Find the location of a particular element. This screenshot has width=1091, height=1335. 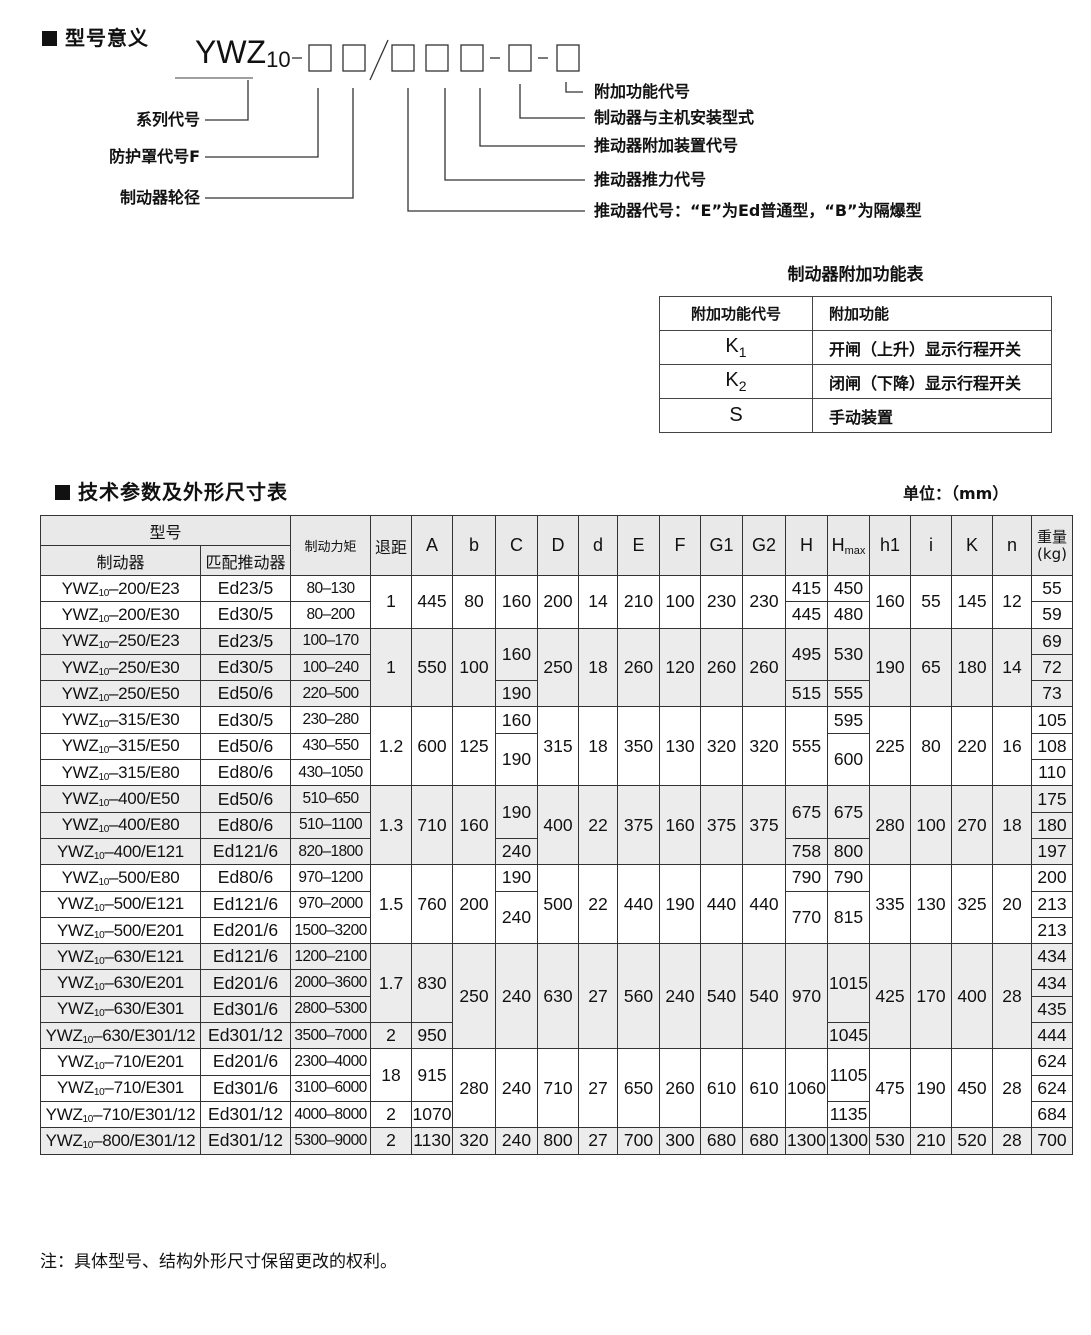

value-cell: 18 is located at coordinates (598, 667).